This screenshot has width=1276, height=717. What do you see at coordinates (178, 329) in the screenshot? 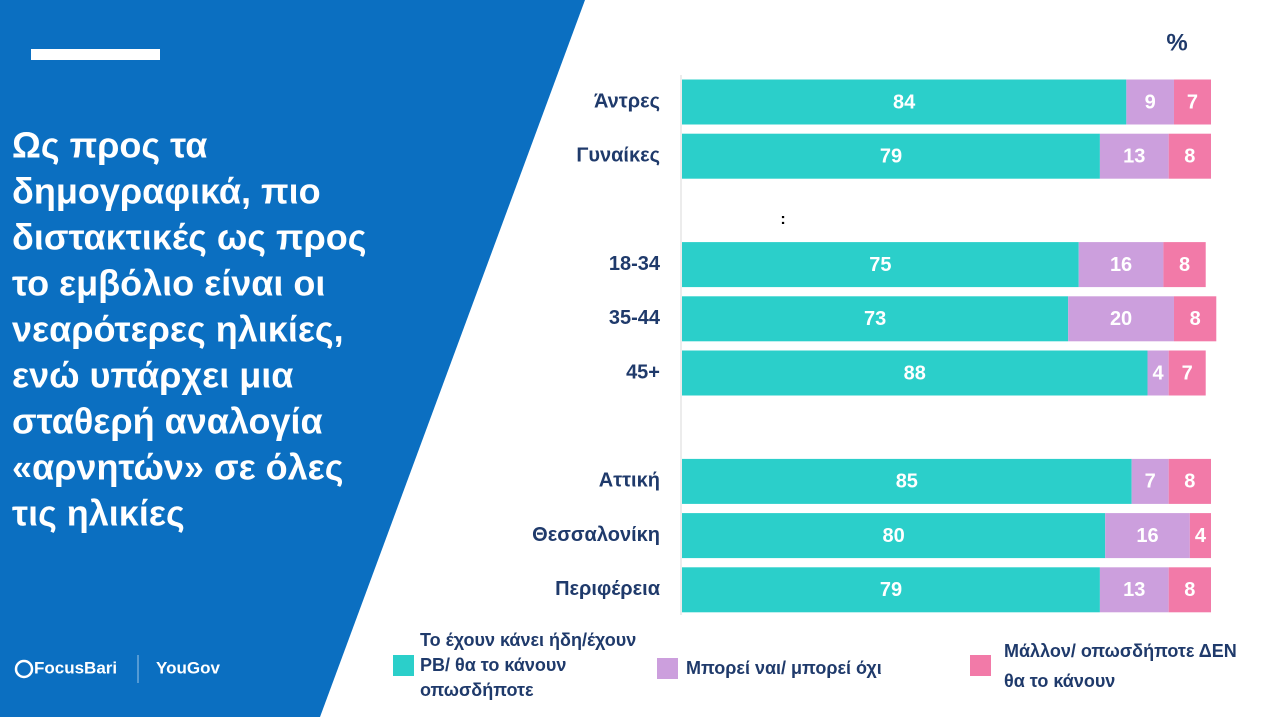
I see `headline-line: νεαρότερες ηλικίες,` at bounding box center [178, 329].